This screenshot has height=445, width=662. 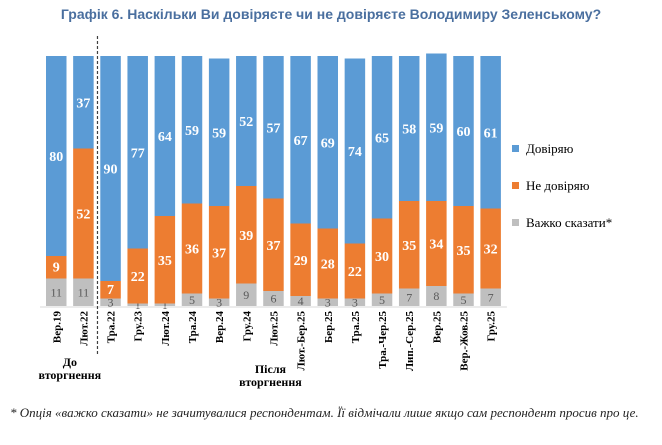 I want to click on x-tick-label: Лют.25, so click(x=274, y=328).